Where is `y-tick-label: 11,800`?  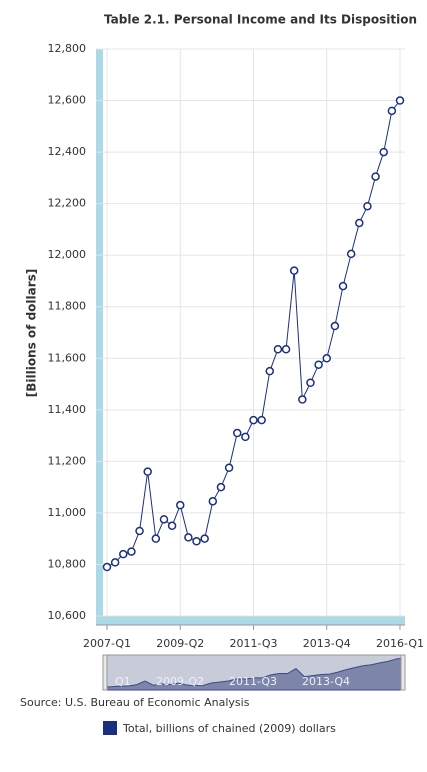
y-tick-label: 11,800 is located at coordinates (67, 306).